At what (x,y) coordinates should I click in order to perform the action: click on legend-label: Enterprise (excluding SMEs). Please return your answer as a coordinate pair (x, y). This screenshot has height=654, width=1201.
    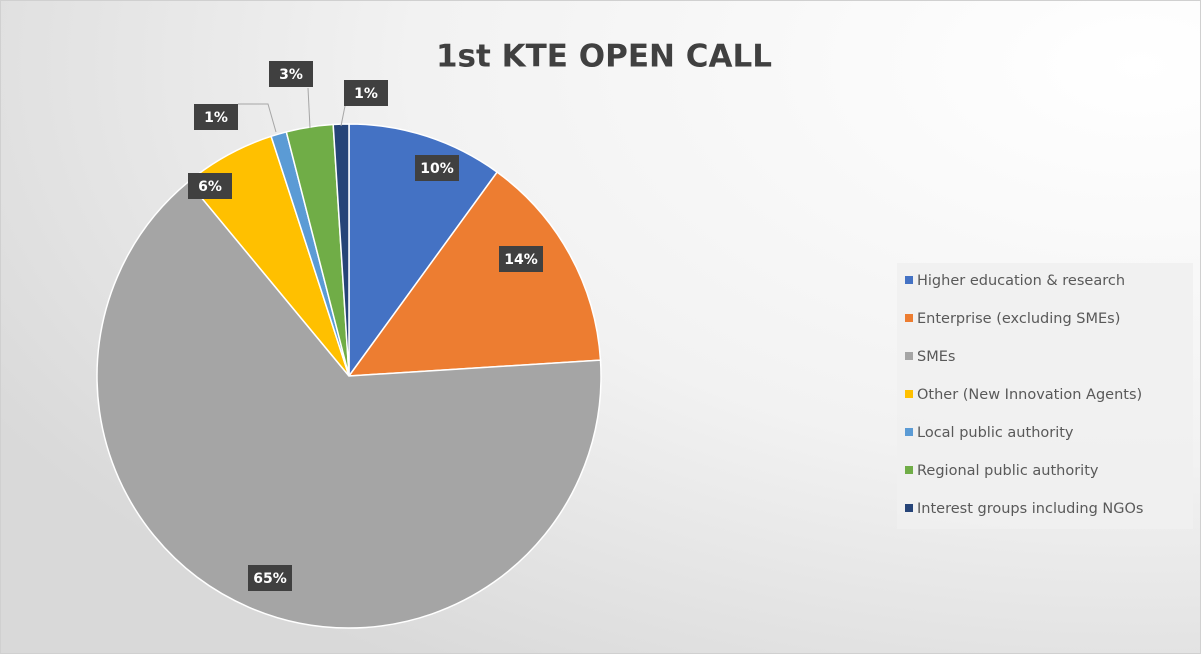
    Looking at the image, I should click on (1018, 319).